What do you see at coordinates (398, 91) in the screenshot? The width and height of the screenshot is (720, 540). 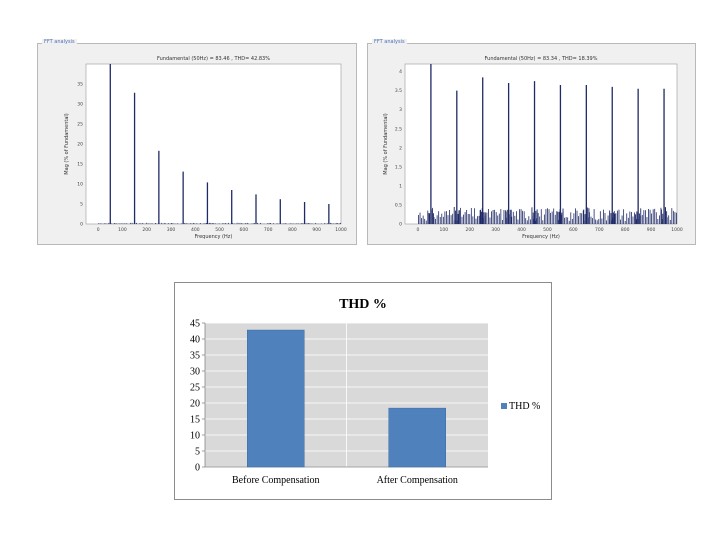 I see `y-tick-label: 3.5` at bounding box center [398, 91].